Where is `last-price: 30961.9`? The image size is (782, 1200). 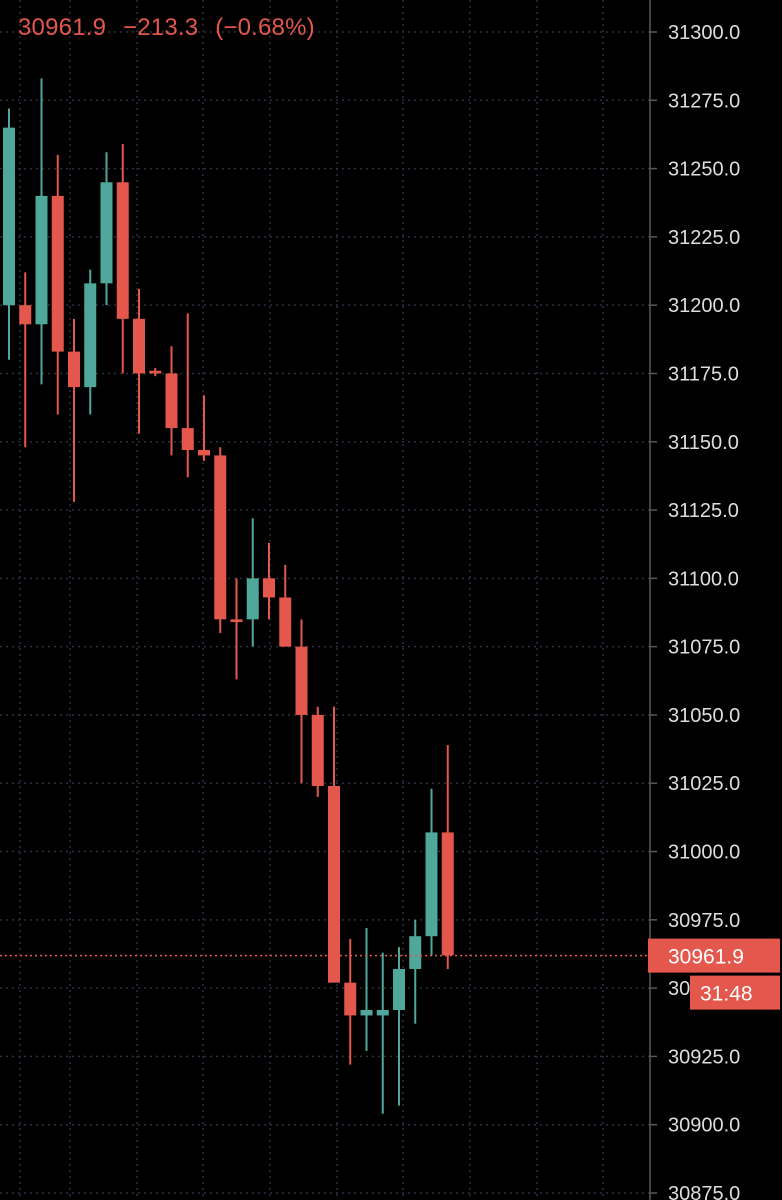
last-price: 30961.9 is located at coordinates (62, 27).